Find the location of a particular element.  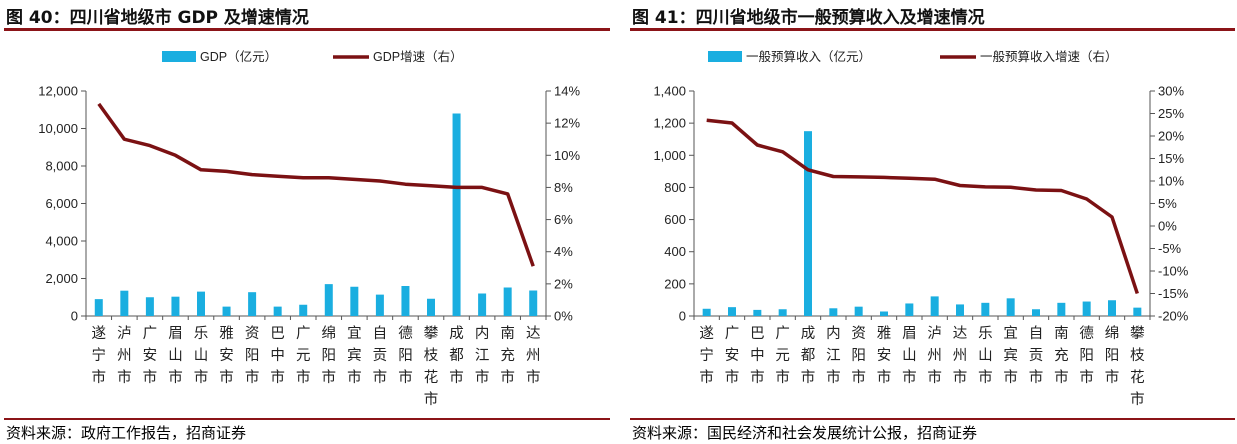

y-left-tick-label: 12,000 is located at coordinates (58, 91).